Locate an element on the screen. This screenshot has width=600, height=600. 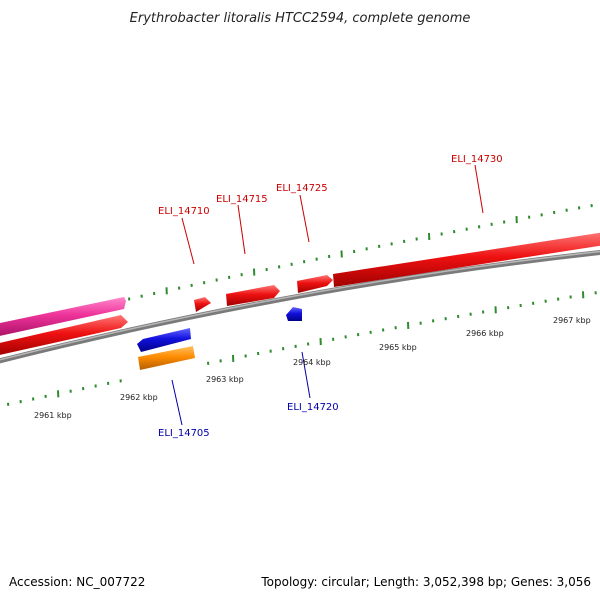
orange-feature is located at coordinates (166, 358).